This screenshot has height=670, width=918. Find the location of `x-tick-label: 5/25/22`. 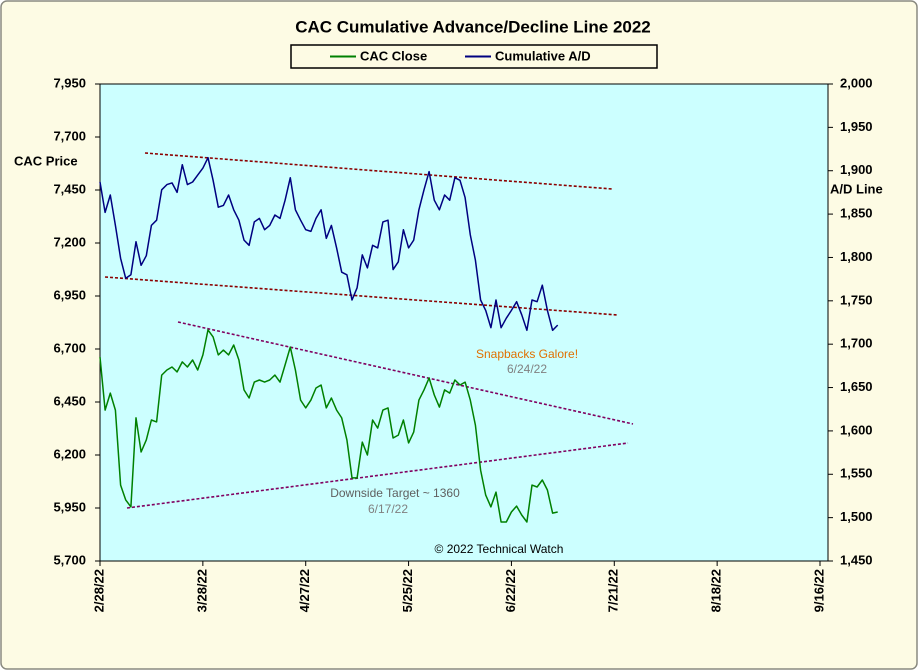

x-tick-label: 5/25/22 is located at coordinates (407, 590).